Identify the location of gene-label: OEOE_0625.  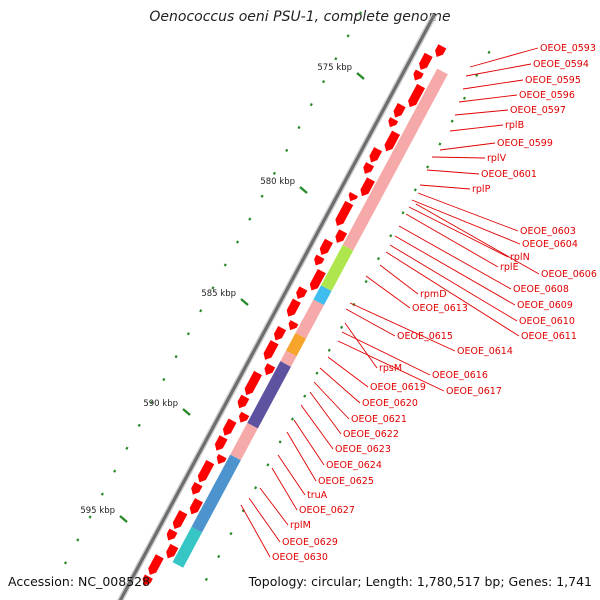
(346, 481).